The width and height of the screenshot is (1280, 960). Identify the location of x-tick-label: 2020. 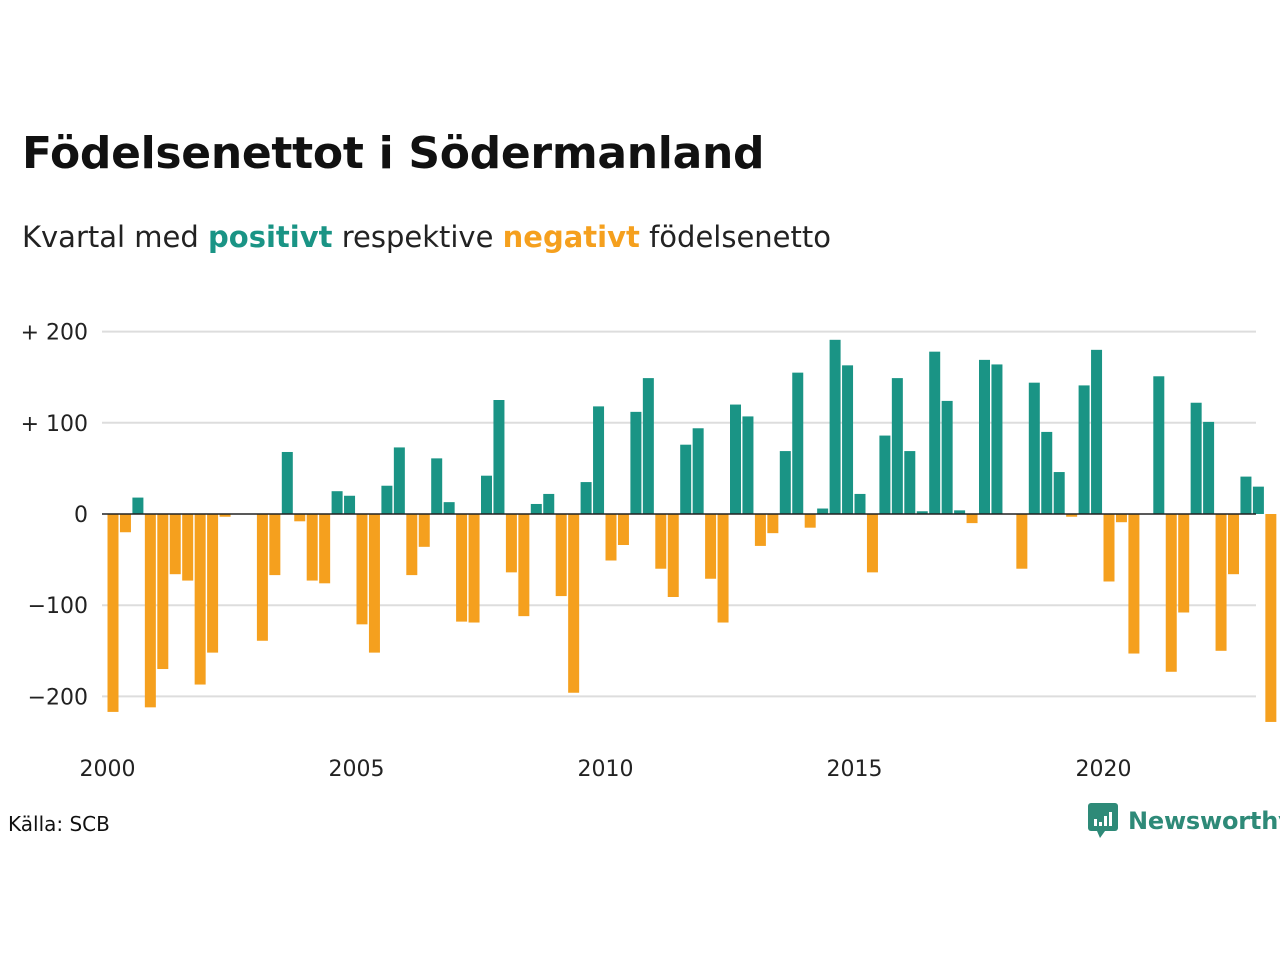
(1104, 769).